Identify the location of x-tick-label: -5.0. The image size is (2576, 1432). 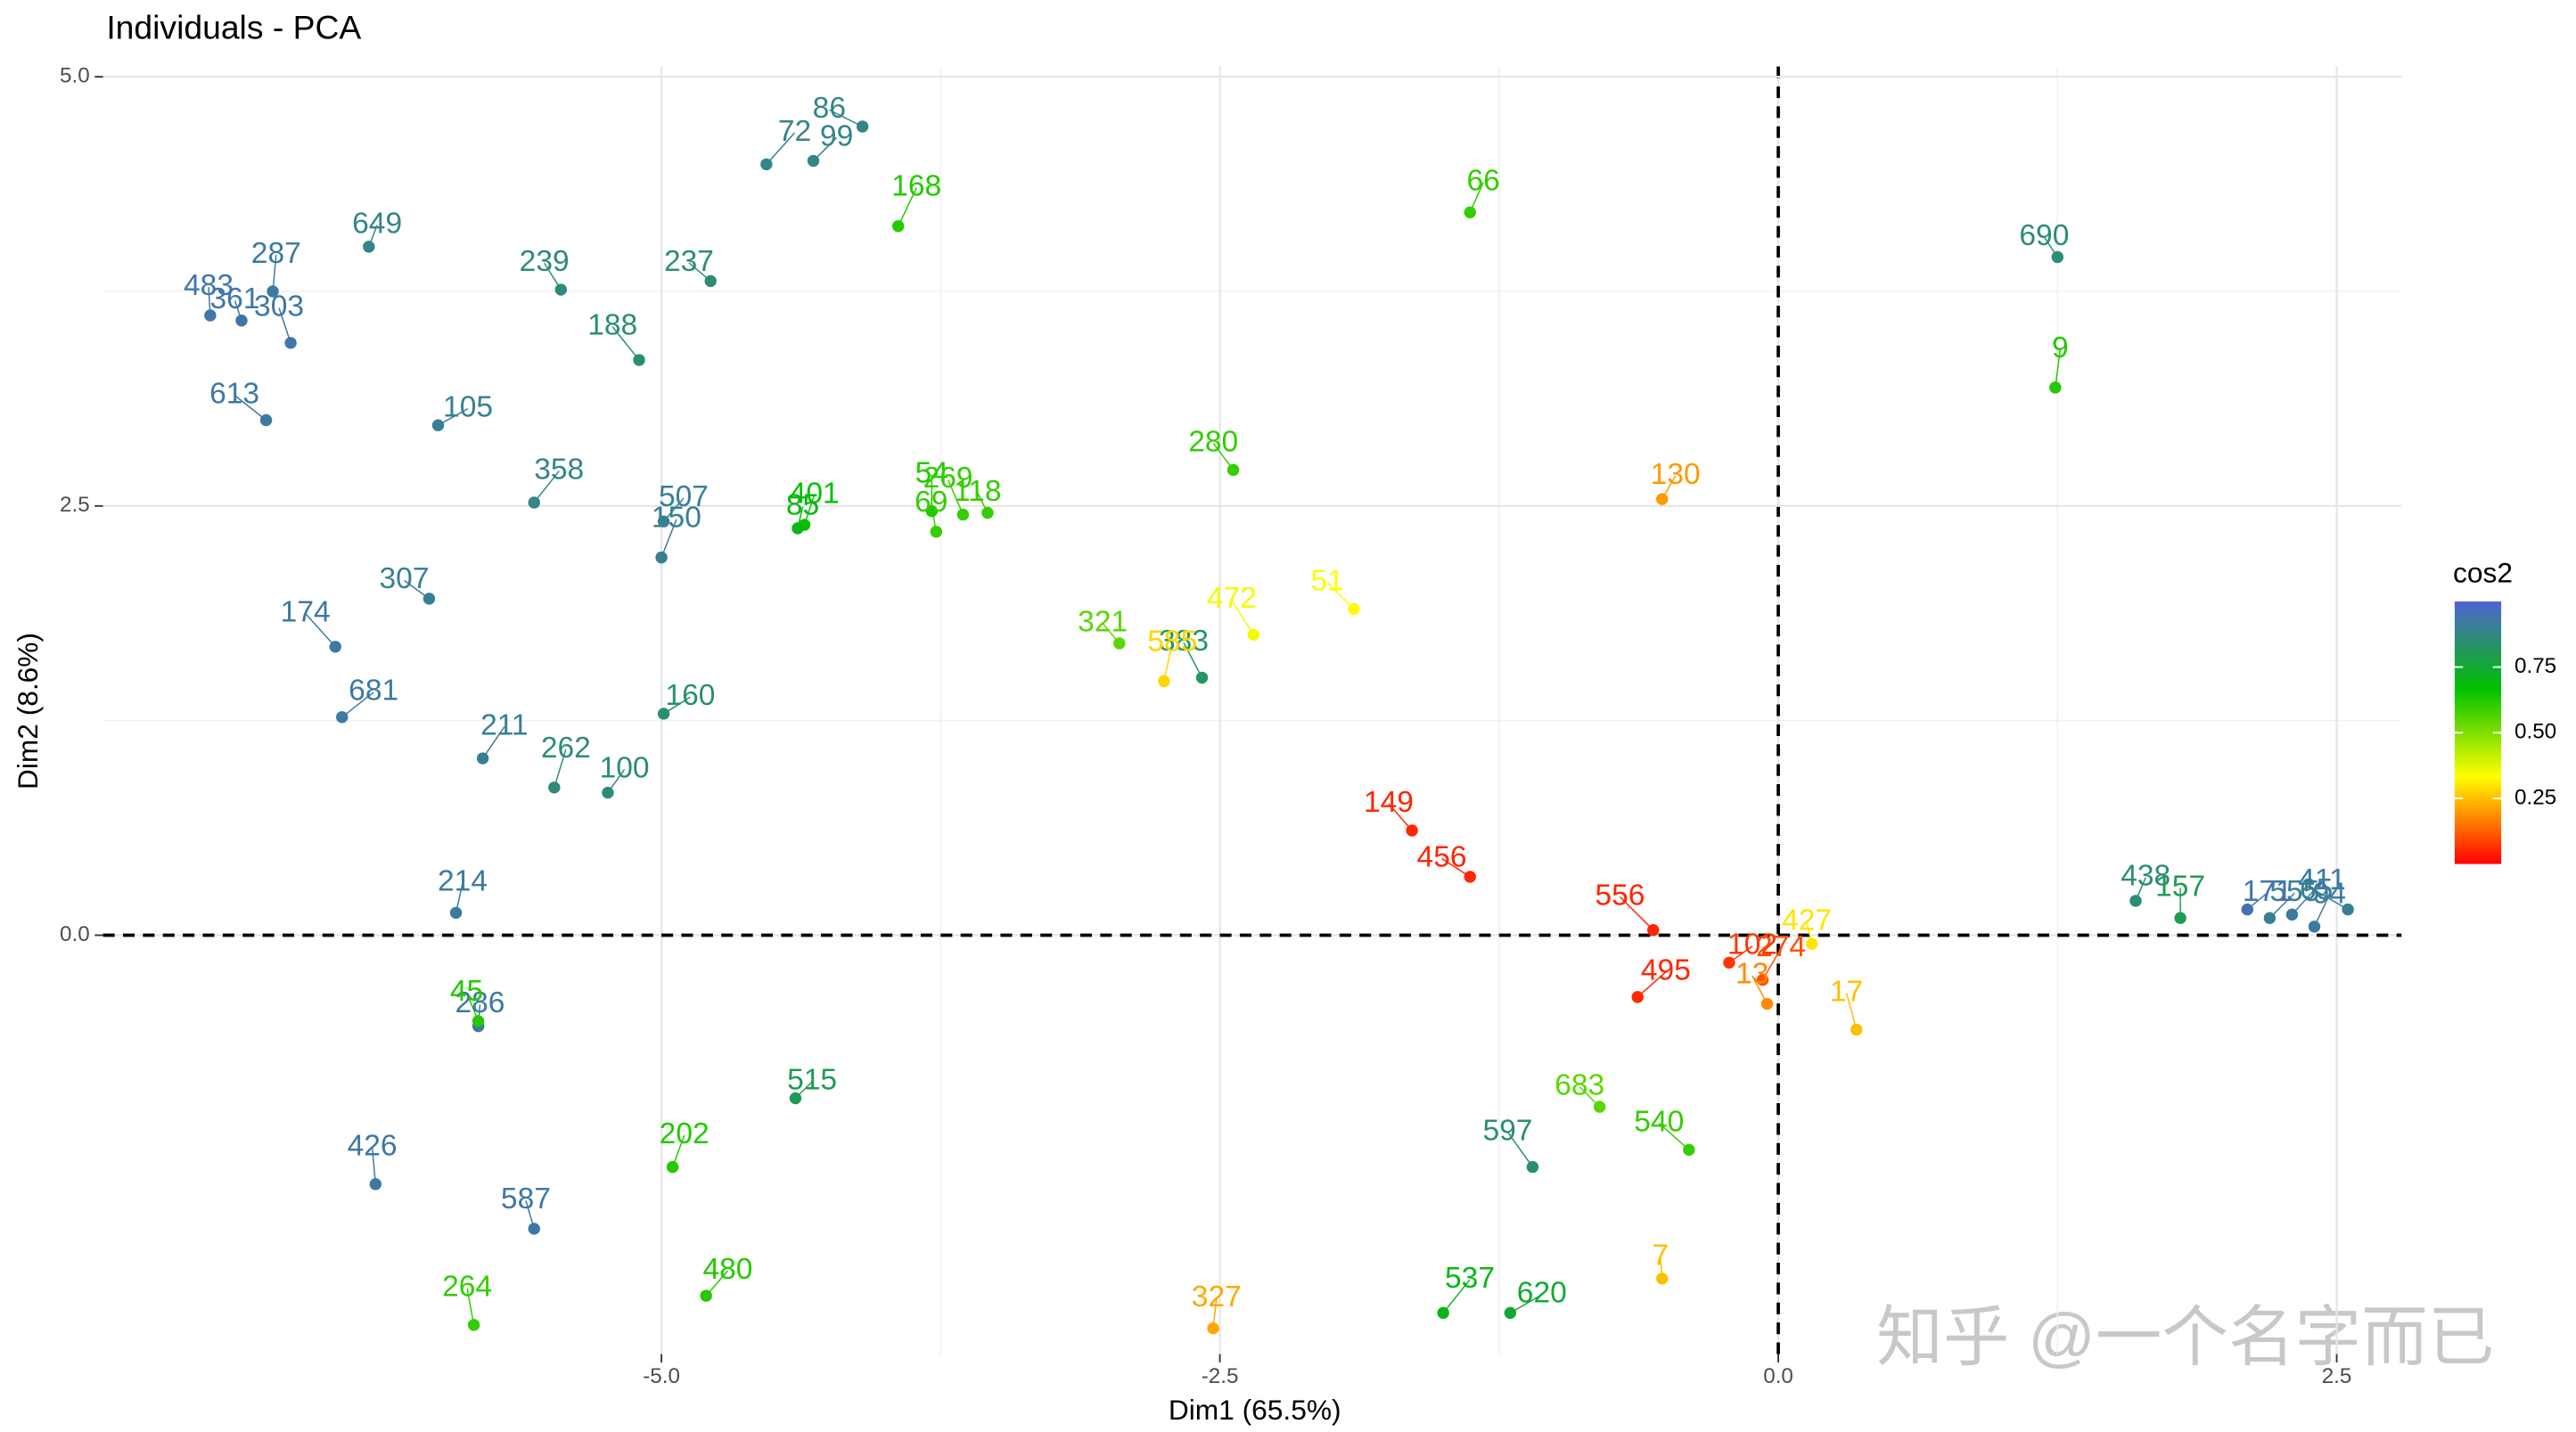
(662, 1376).